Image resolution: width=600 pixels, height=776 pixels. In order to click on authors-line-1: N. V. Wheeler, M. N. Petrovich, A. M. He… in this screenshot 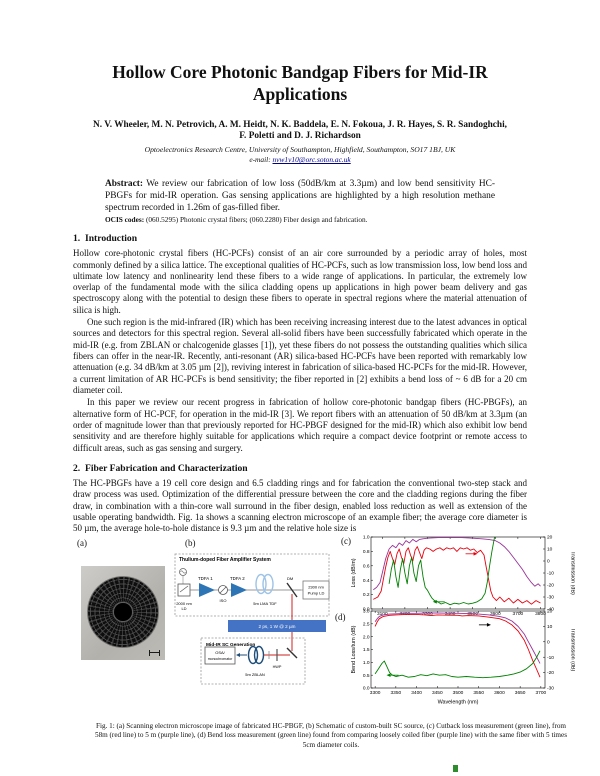, I will do `click(300, 124)`.